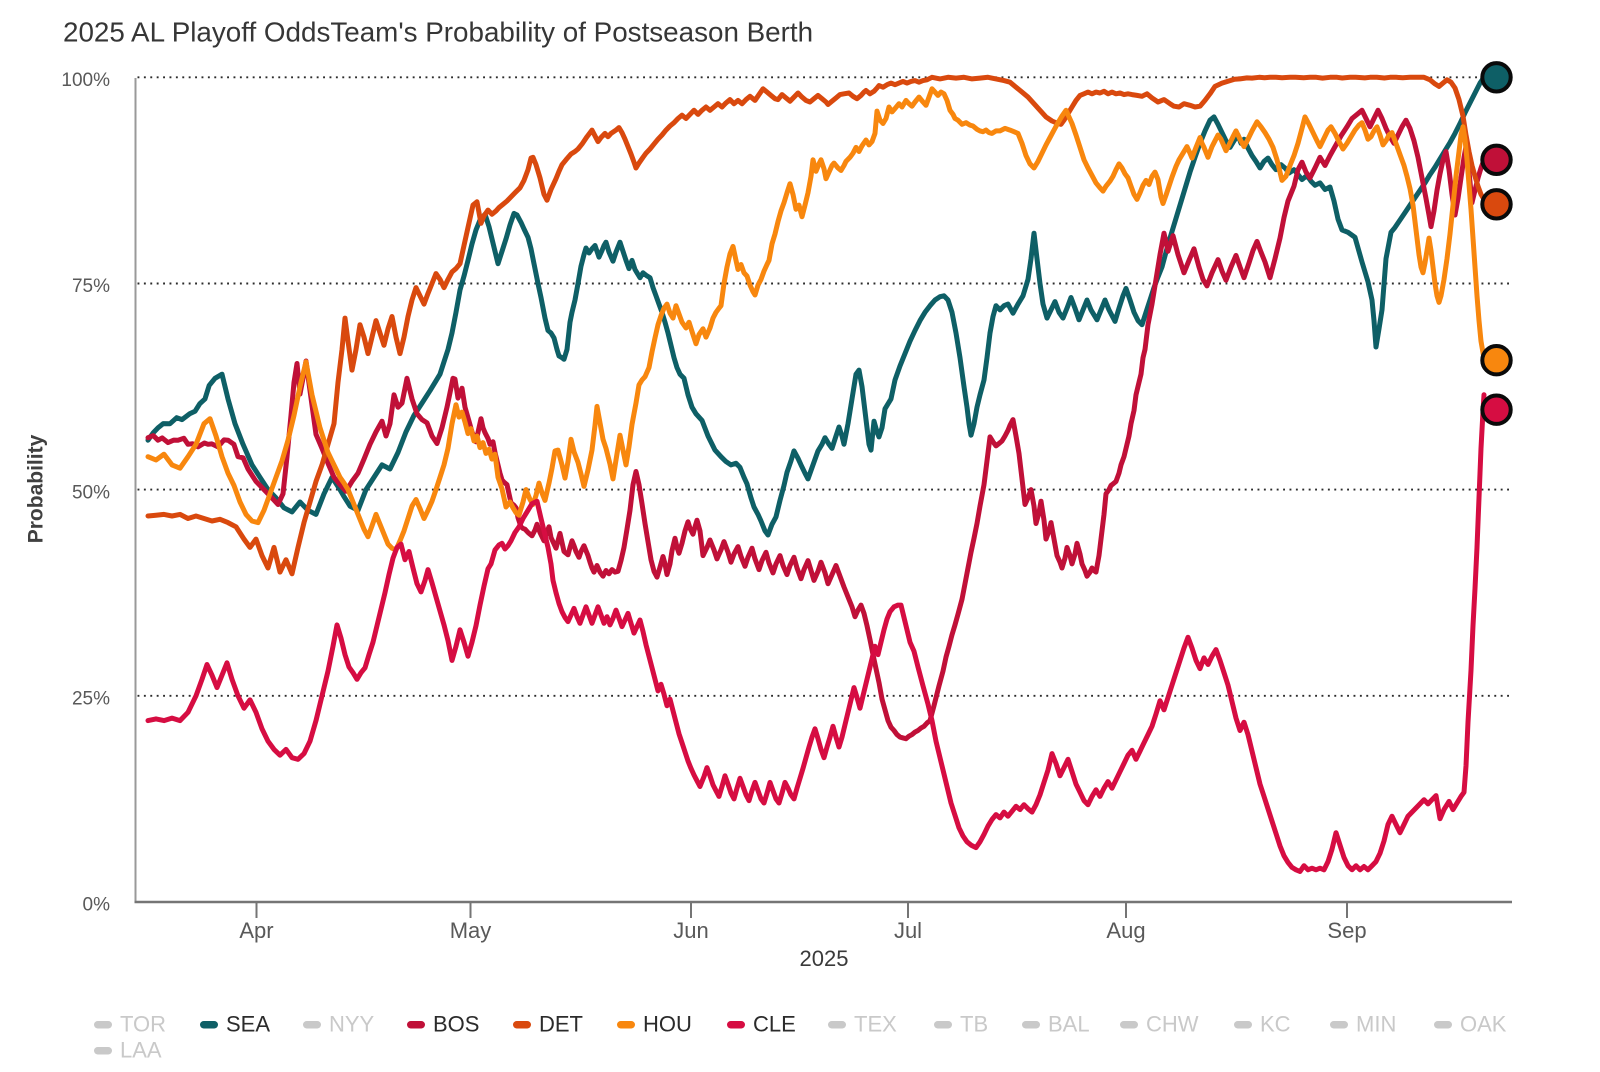 The width and height of the screenshot is (1600, 1072). Describe the element at coordinates (1483, 1024) in the screenshot. I see `svg-text: OAK` at that location.